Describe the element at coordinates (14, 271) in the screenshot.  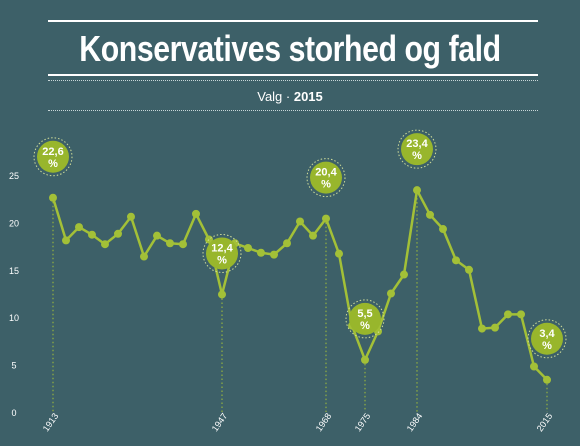
I see `y-tick-label-15: 15` at that location.